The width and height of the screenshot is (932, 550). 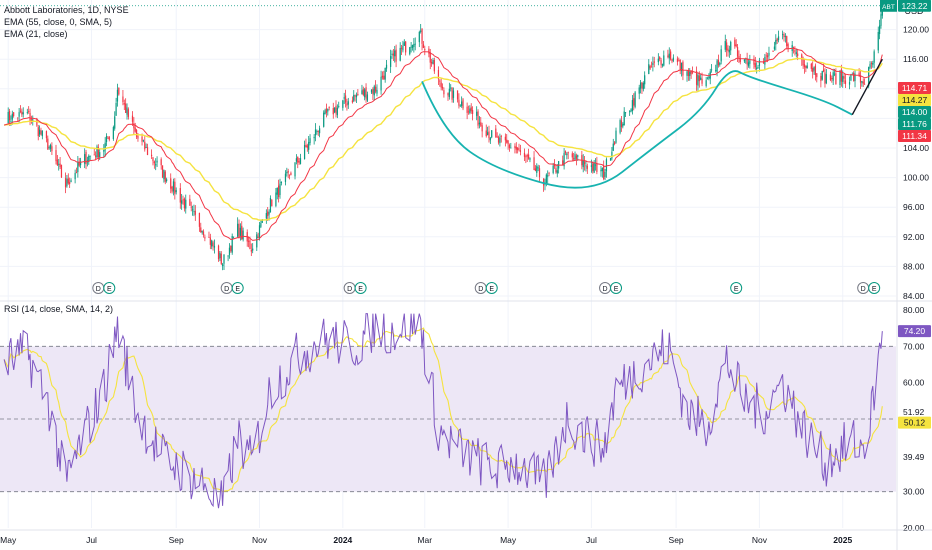 I want to click on time-tick-label: 2024, so click(x=342, y=540).